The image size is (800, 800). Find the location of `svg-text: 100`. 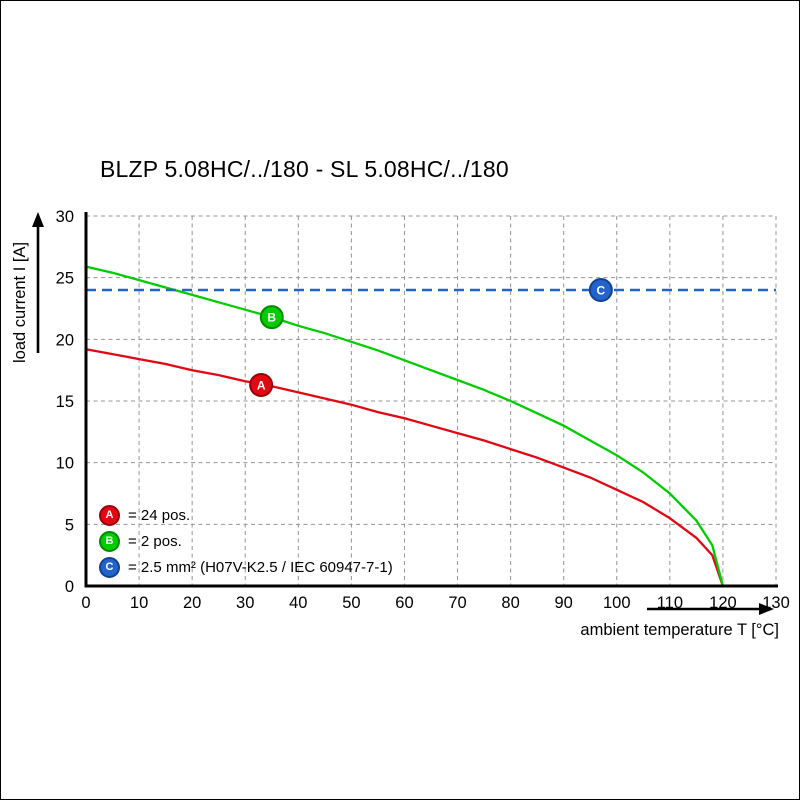

svg-text: 100 is located at coordinates (617, 603).